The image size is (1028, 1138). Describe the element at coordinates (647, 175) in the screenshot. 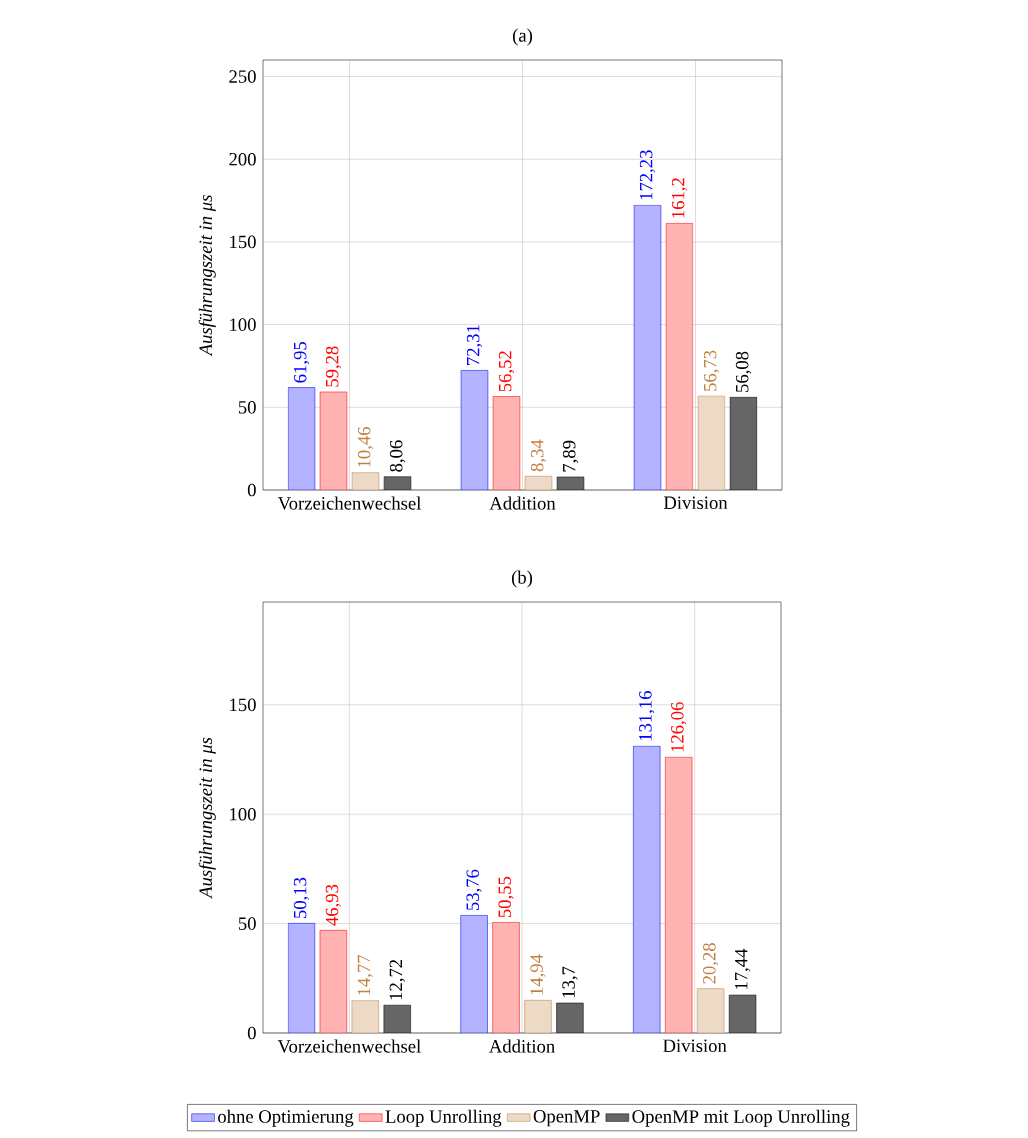

I see `data-label: 172,23` at that location.